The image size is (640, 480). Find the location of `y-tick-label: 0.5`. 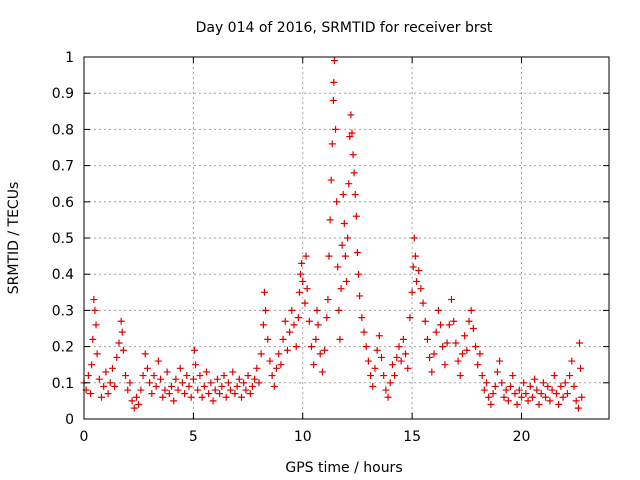

y-tick-label: 0.5 is located at coordinates (63, 239).